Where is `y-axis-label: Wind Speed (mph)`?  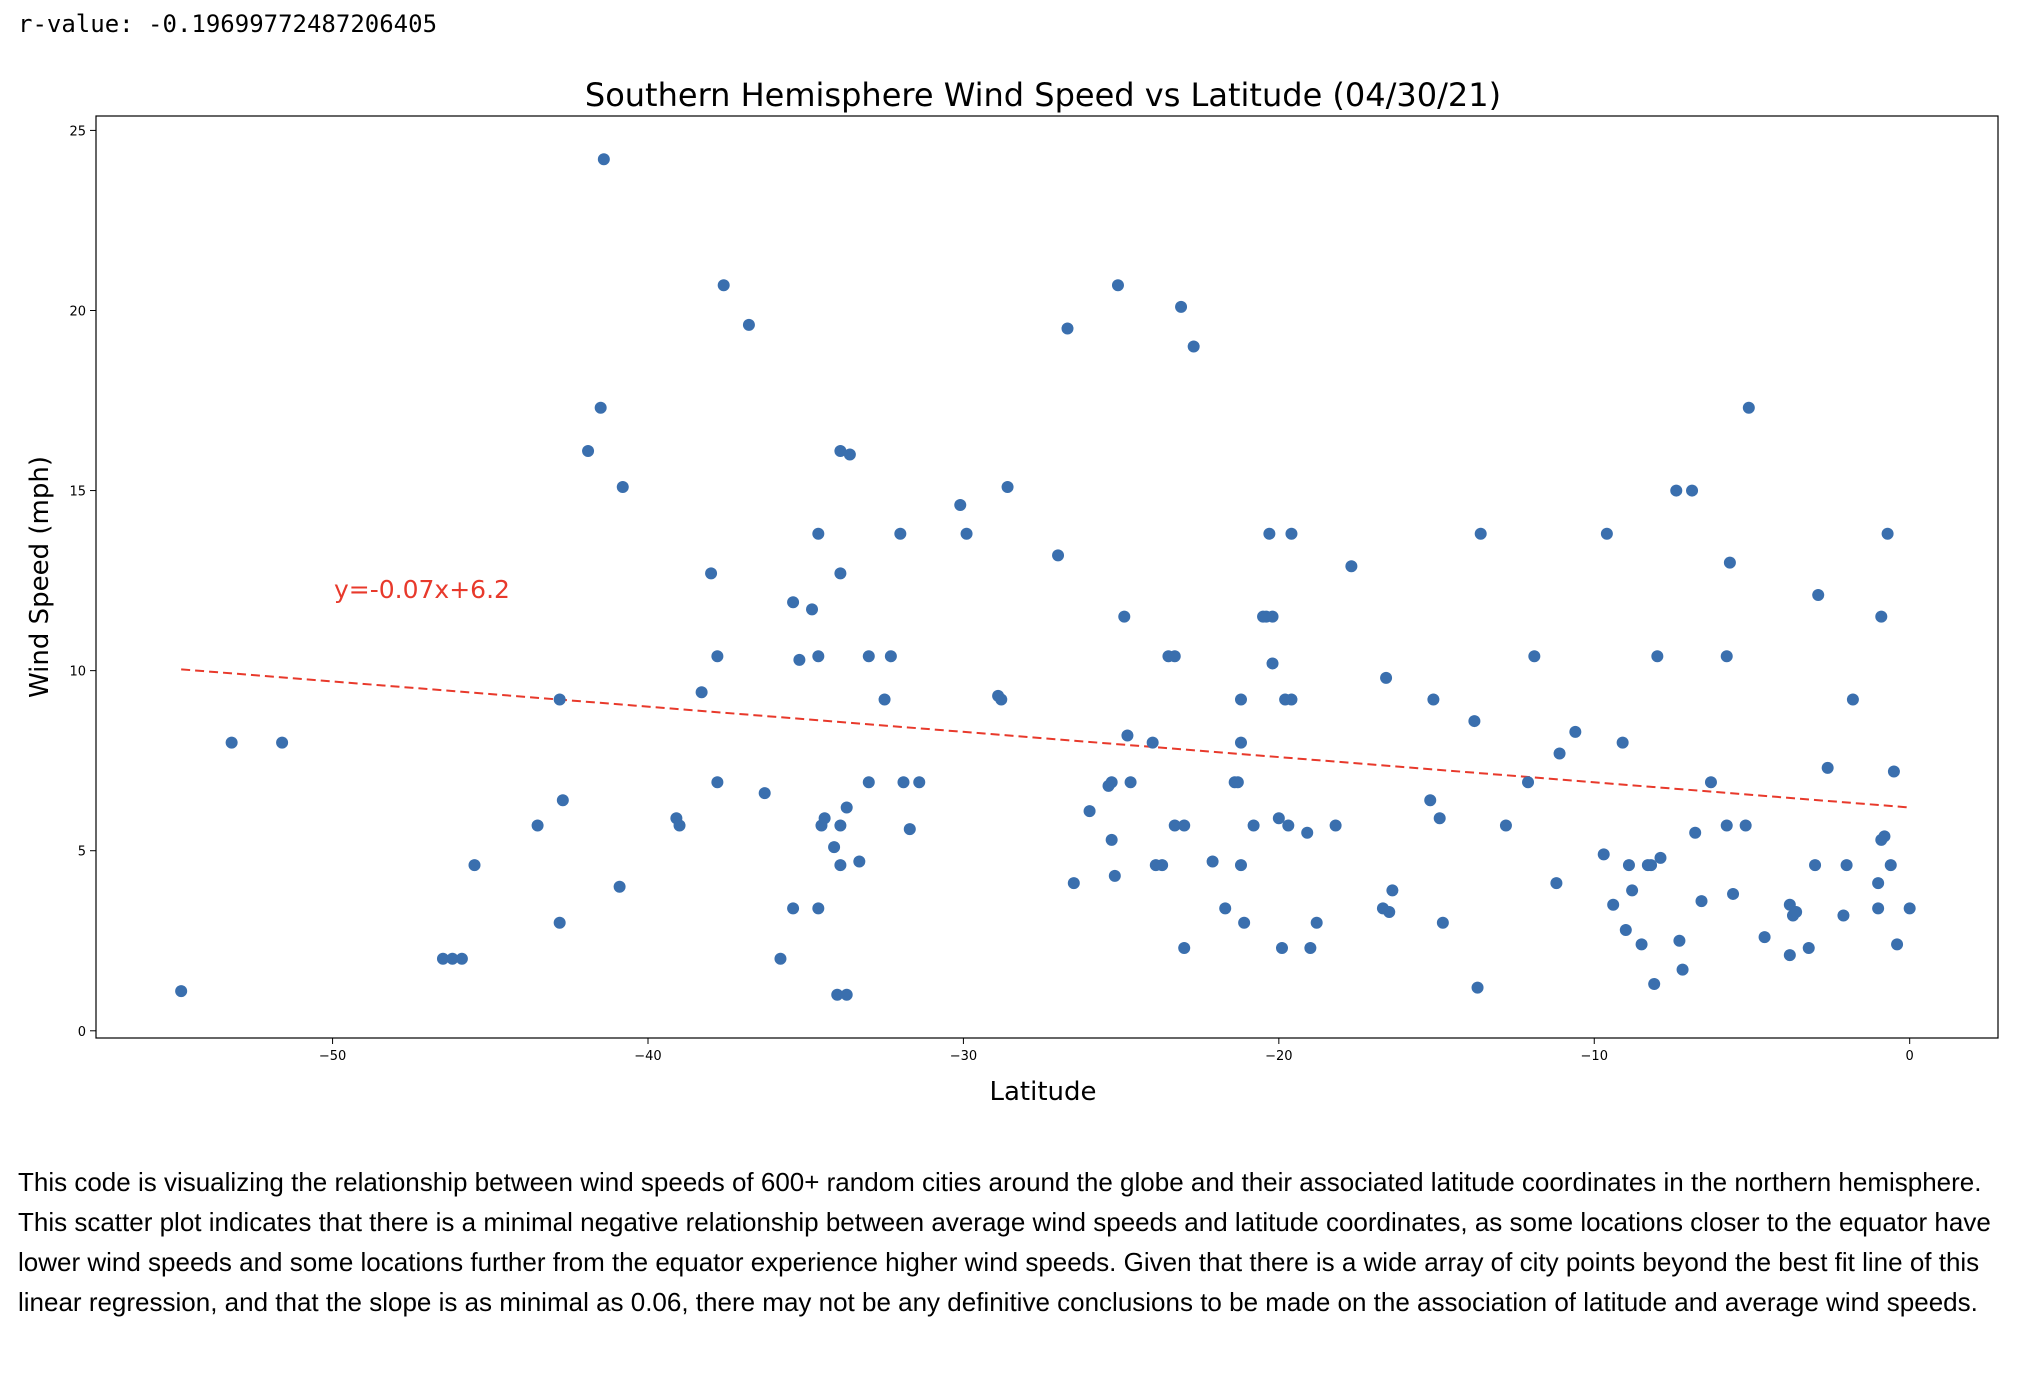
y-axis-label: Wind Speed (mph) is located at coordinates (40, 577).